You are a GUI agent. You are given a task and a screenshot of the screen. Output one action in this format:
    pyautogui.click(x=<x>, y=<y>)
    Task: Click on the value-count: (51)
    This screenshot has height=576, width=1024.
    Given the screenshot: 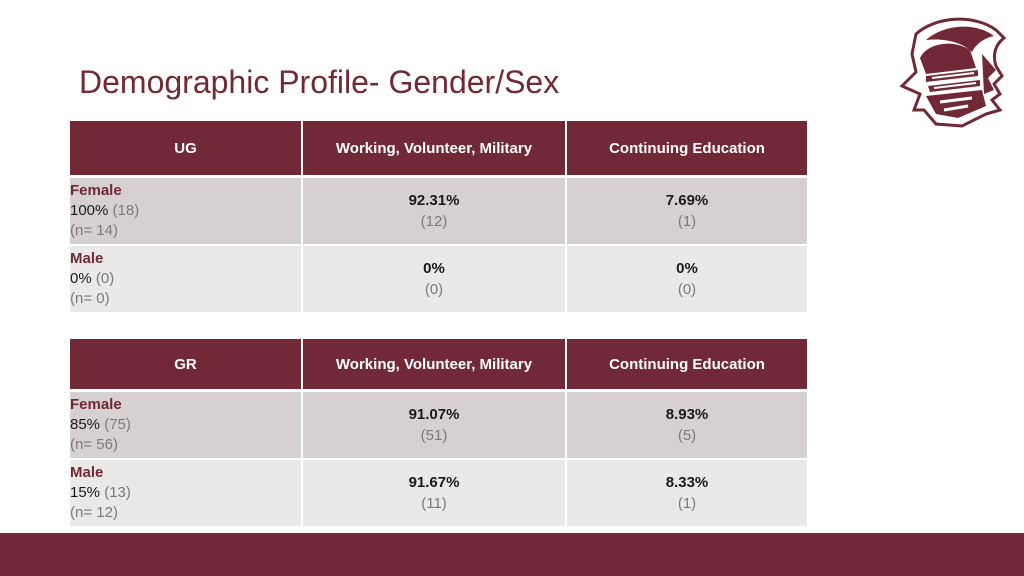 What is the action you would take?
    pyautogui.click(x=434, y=435)
    